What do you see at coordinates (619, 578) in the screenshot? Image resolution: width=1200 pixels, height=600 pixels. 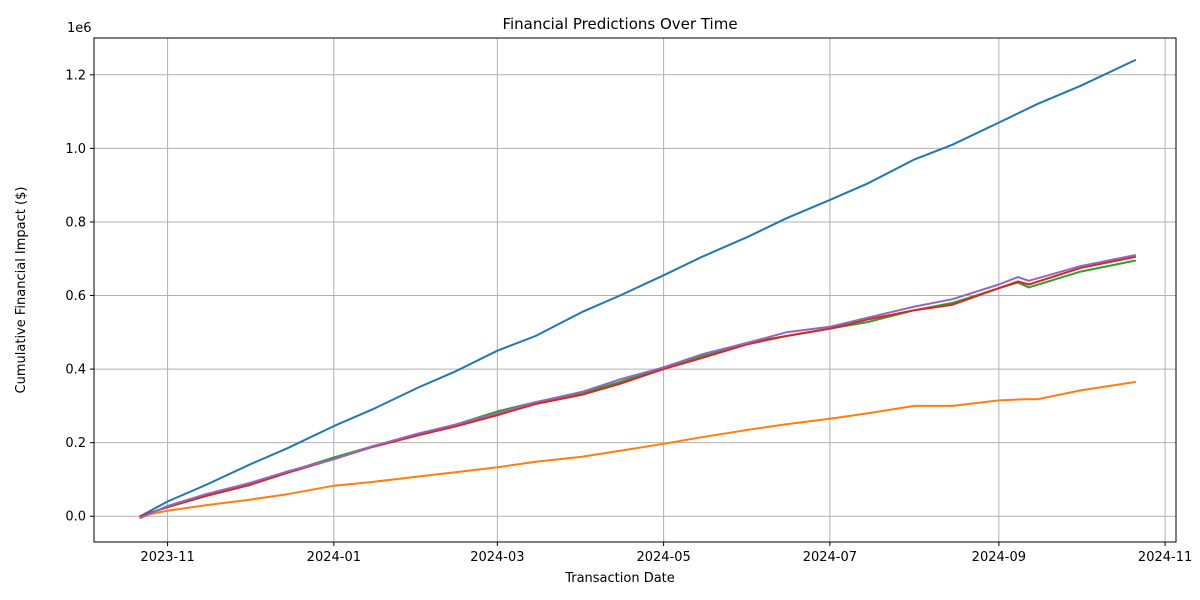 I see `x-axis-label: Transaction Date` at bounding box center [619, 578].